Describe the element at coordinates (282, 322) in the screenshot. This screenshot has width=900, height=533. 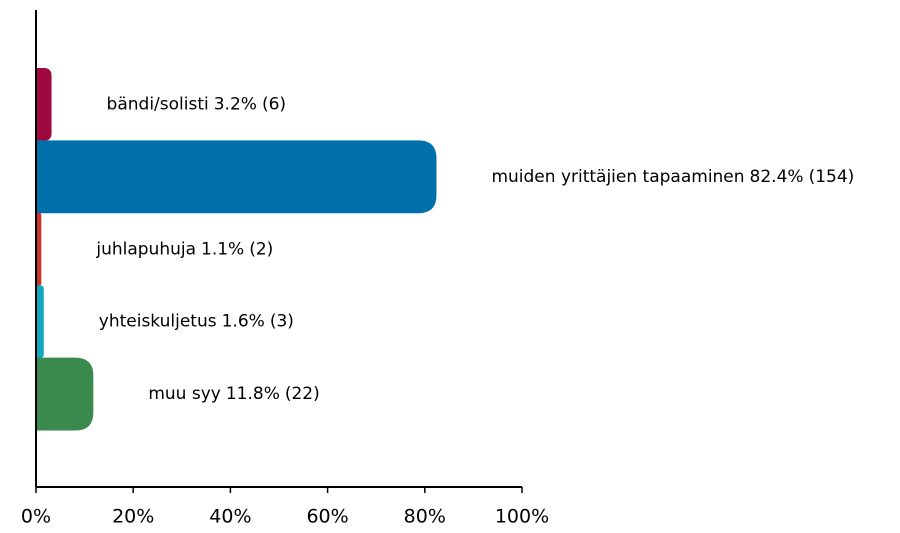
I see `count-label: (3)` at that location.